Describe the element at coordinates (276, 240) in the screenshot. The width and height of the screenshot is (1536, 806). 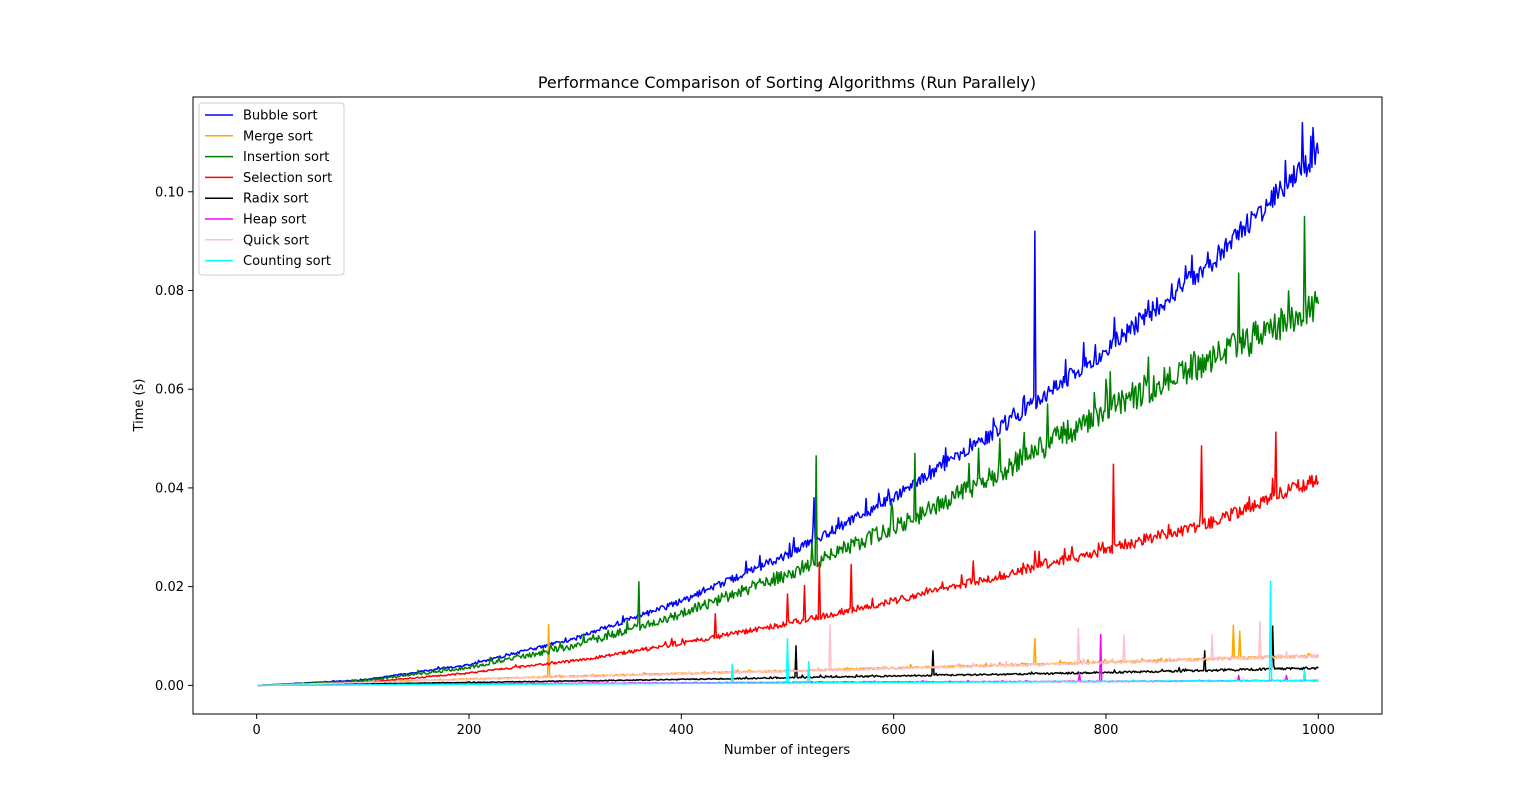
I see `legend-label: Quick sort` at that location.